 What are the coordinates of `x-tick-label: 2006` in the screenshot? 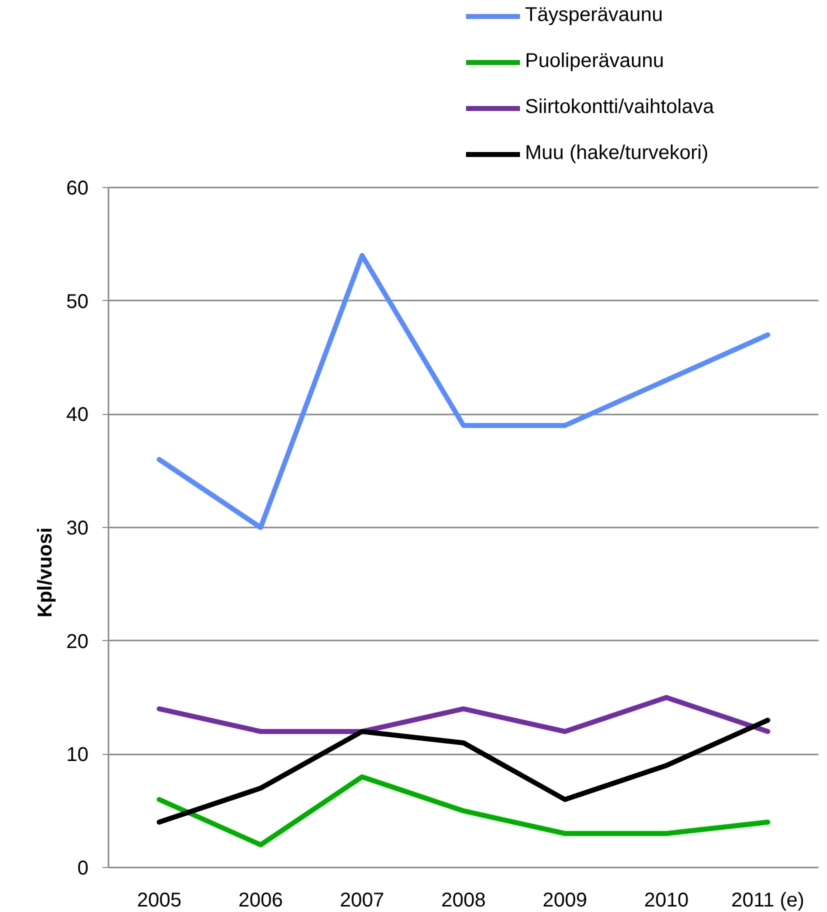 It's located at (260, 901).